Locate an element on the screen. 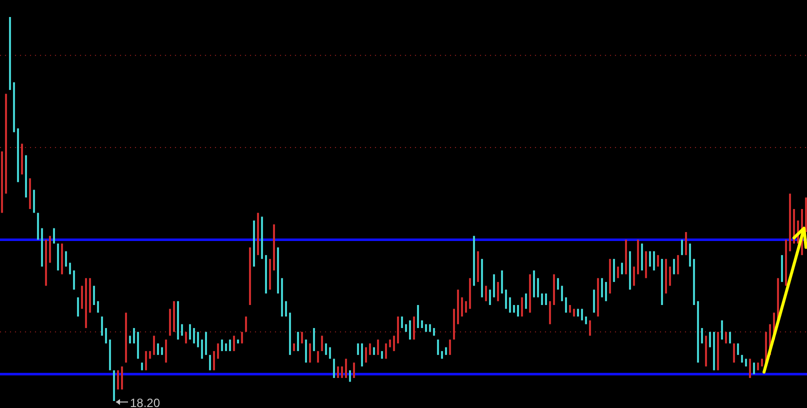  annotation: 18.20 is located at coordinates (145, 402).